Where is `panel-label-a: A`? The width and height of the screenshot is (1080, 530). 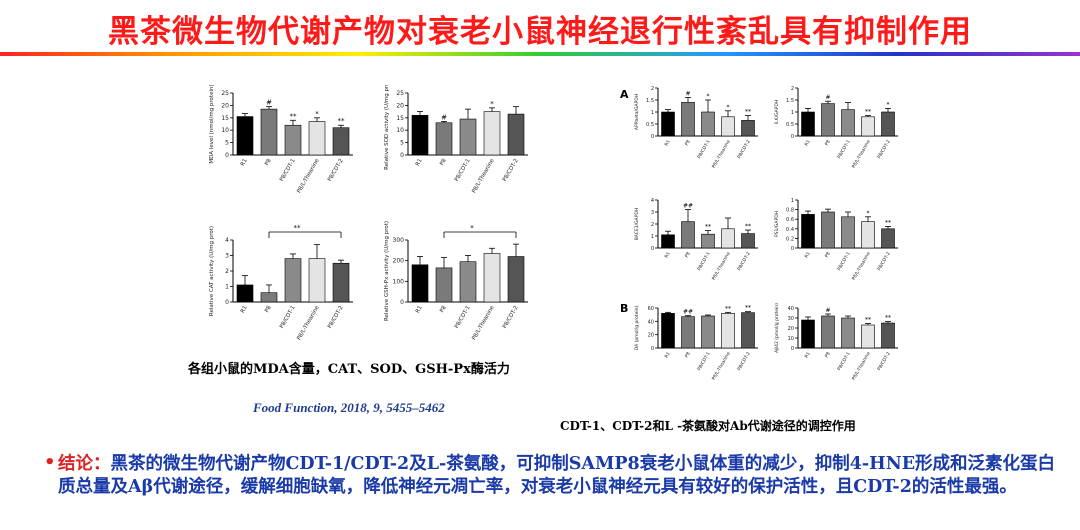 panel-label-a: A is located at coordinates (624, 94).